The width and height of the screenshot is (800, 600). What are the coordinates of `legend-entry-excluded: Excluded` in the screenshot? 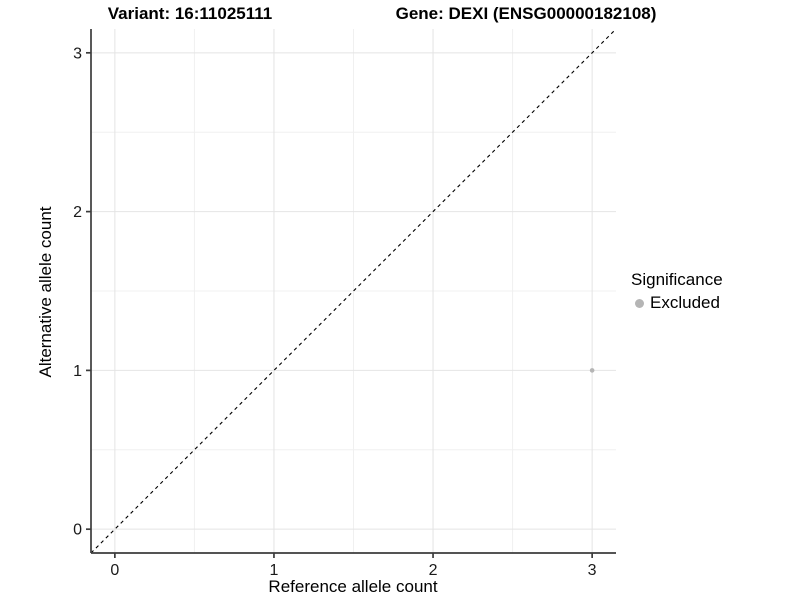 It's located at (677, 303).